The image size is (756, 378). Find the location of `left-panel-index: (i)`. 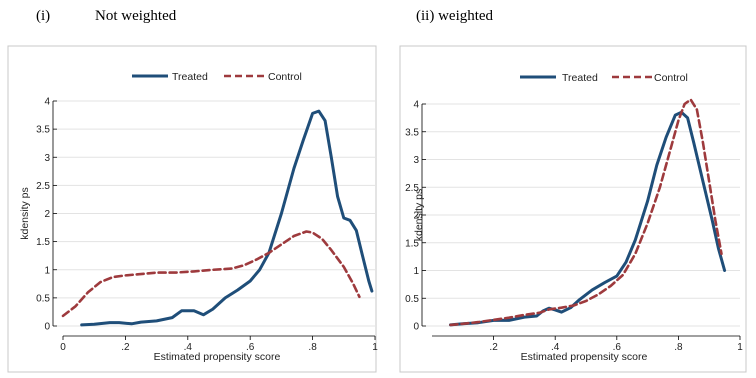

left-panel-index: (i) is located at coordinates (43, 16).